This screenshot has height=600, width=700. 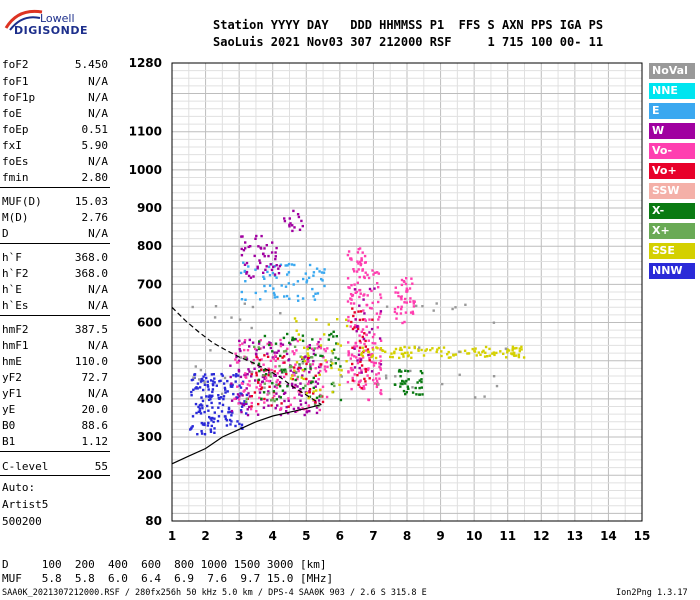 What do you see at coordinates (15, 273) in the screenshot?
I see `param-name: h`F2` at bounding box center [15, 273].